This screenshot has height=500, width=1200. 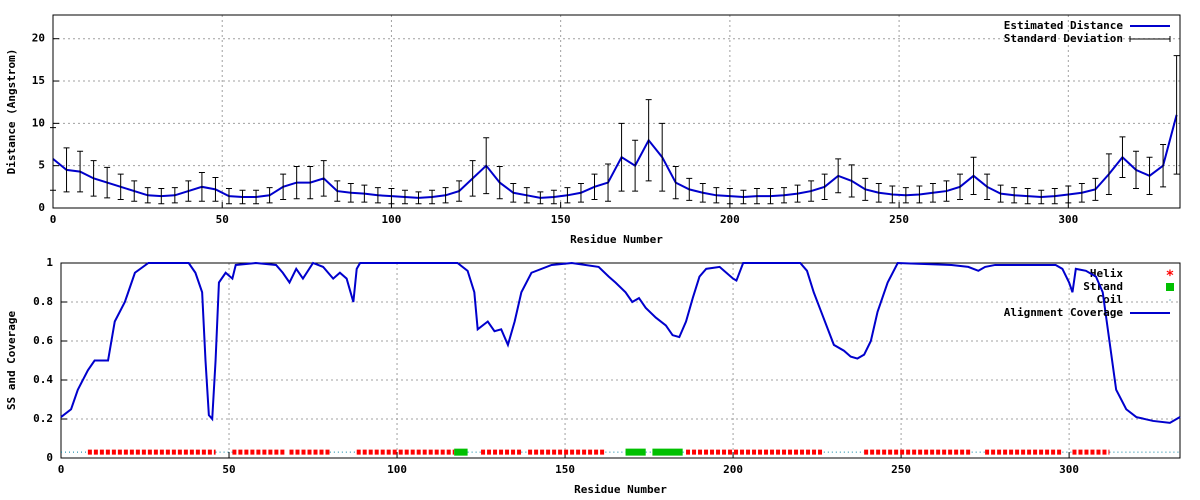 I want to click on legend-label: Coil, so click(x=1110, y=299).